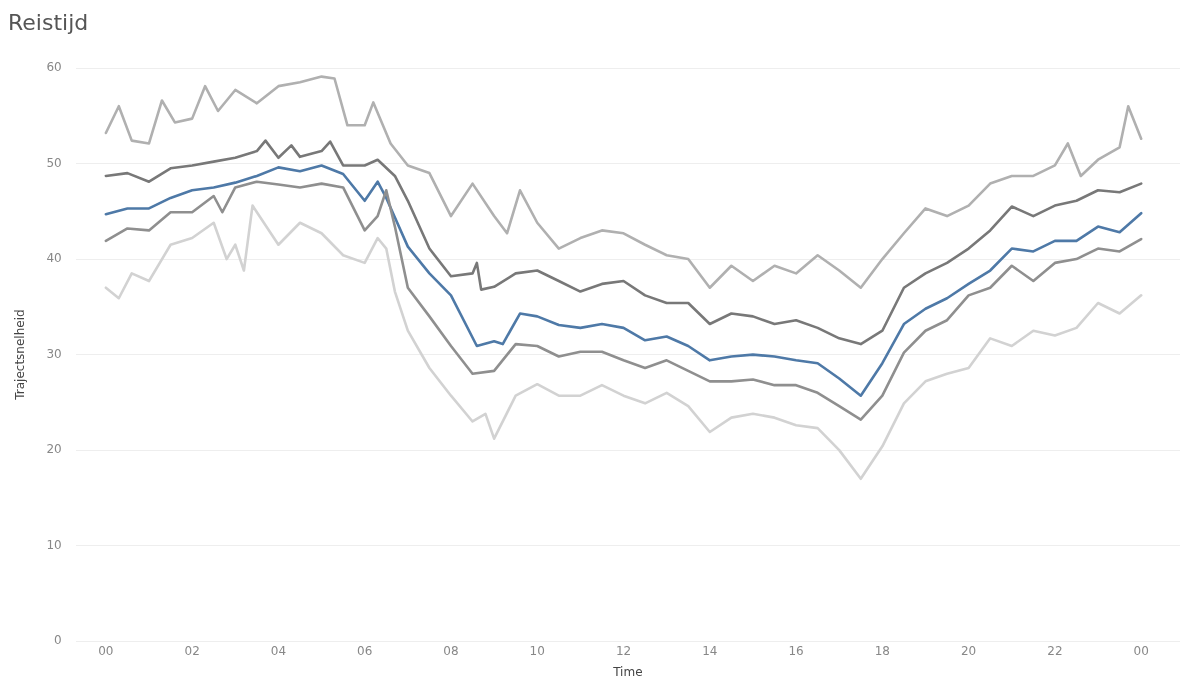  What do you see at coordinates (20, 355) in the screenshot?
I see `y-axis-title: Trajectsnelheid` at bounding box center [20, 355].